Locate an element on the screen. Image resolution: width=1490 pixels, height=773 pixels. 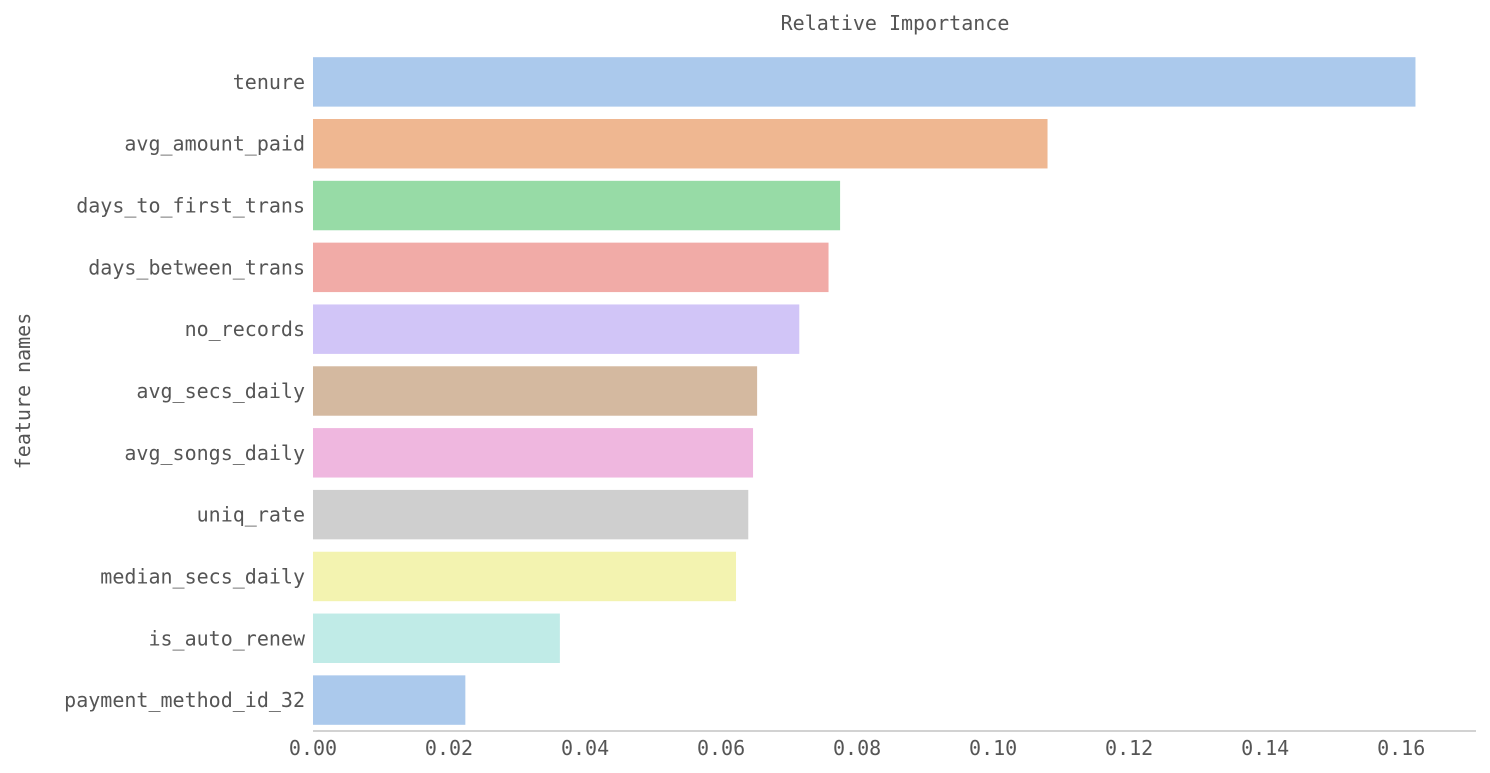
bar-median-secs-daily is located at coordinates (525, 576).